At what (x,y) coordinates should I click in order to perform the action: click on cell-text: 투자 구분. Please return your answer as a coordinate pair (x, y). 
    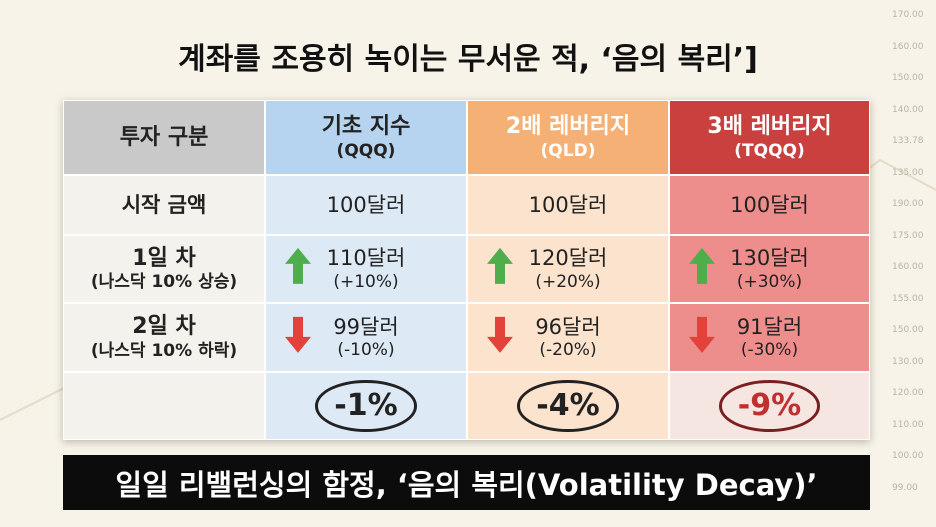
    Looking at the image, I should click on (164, 137).